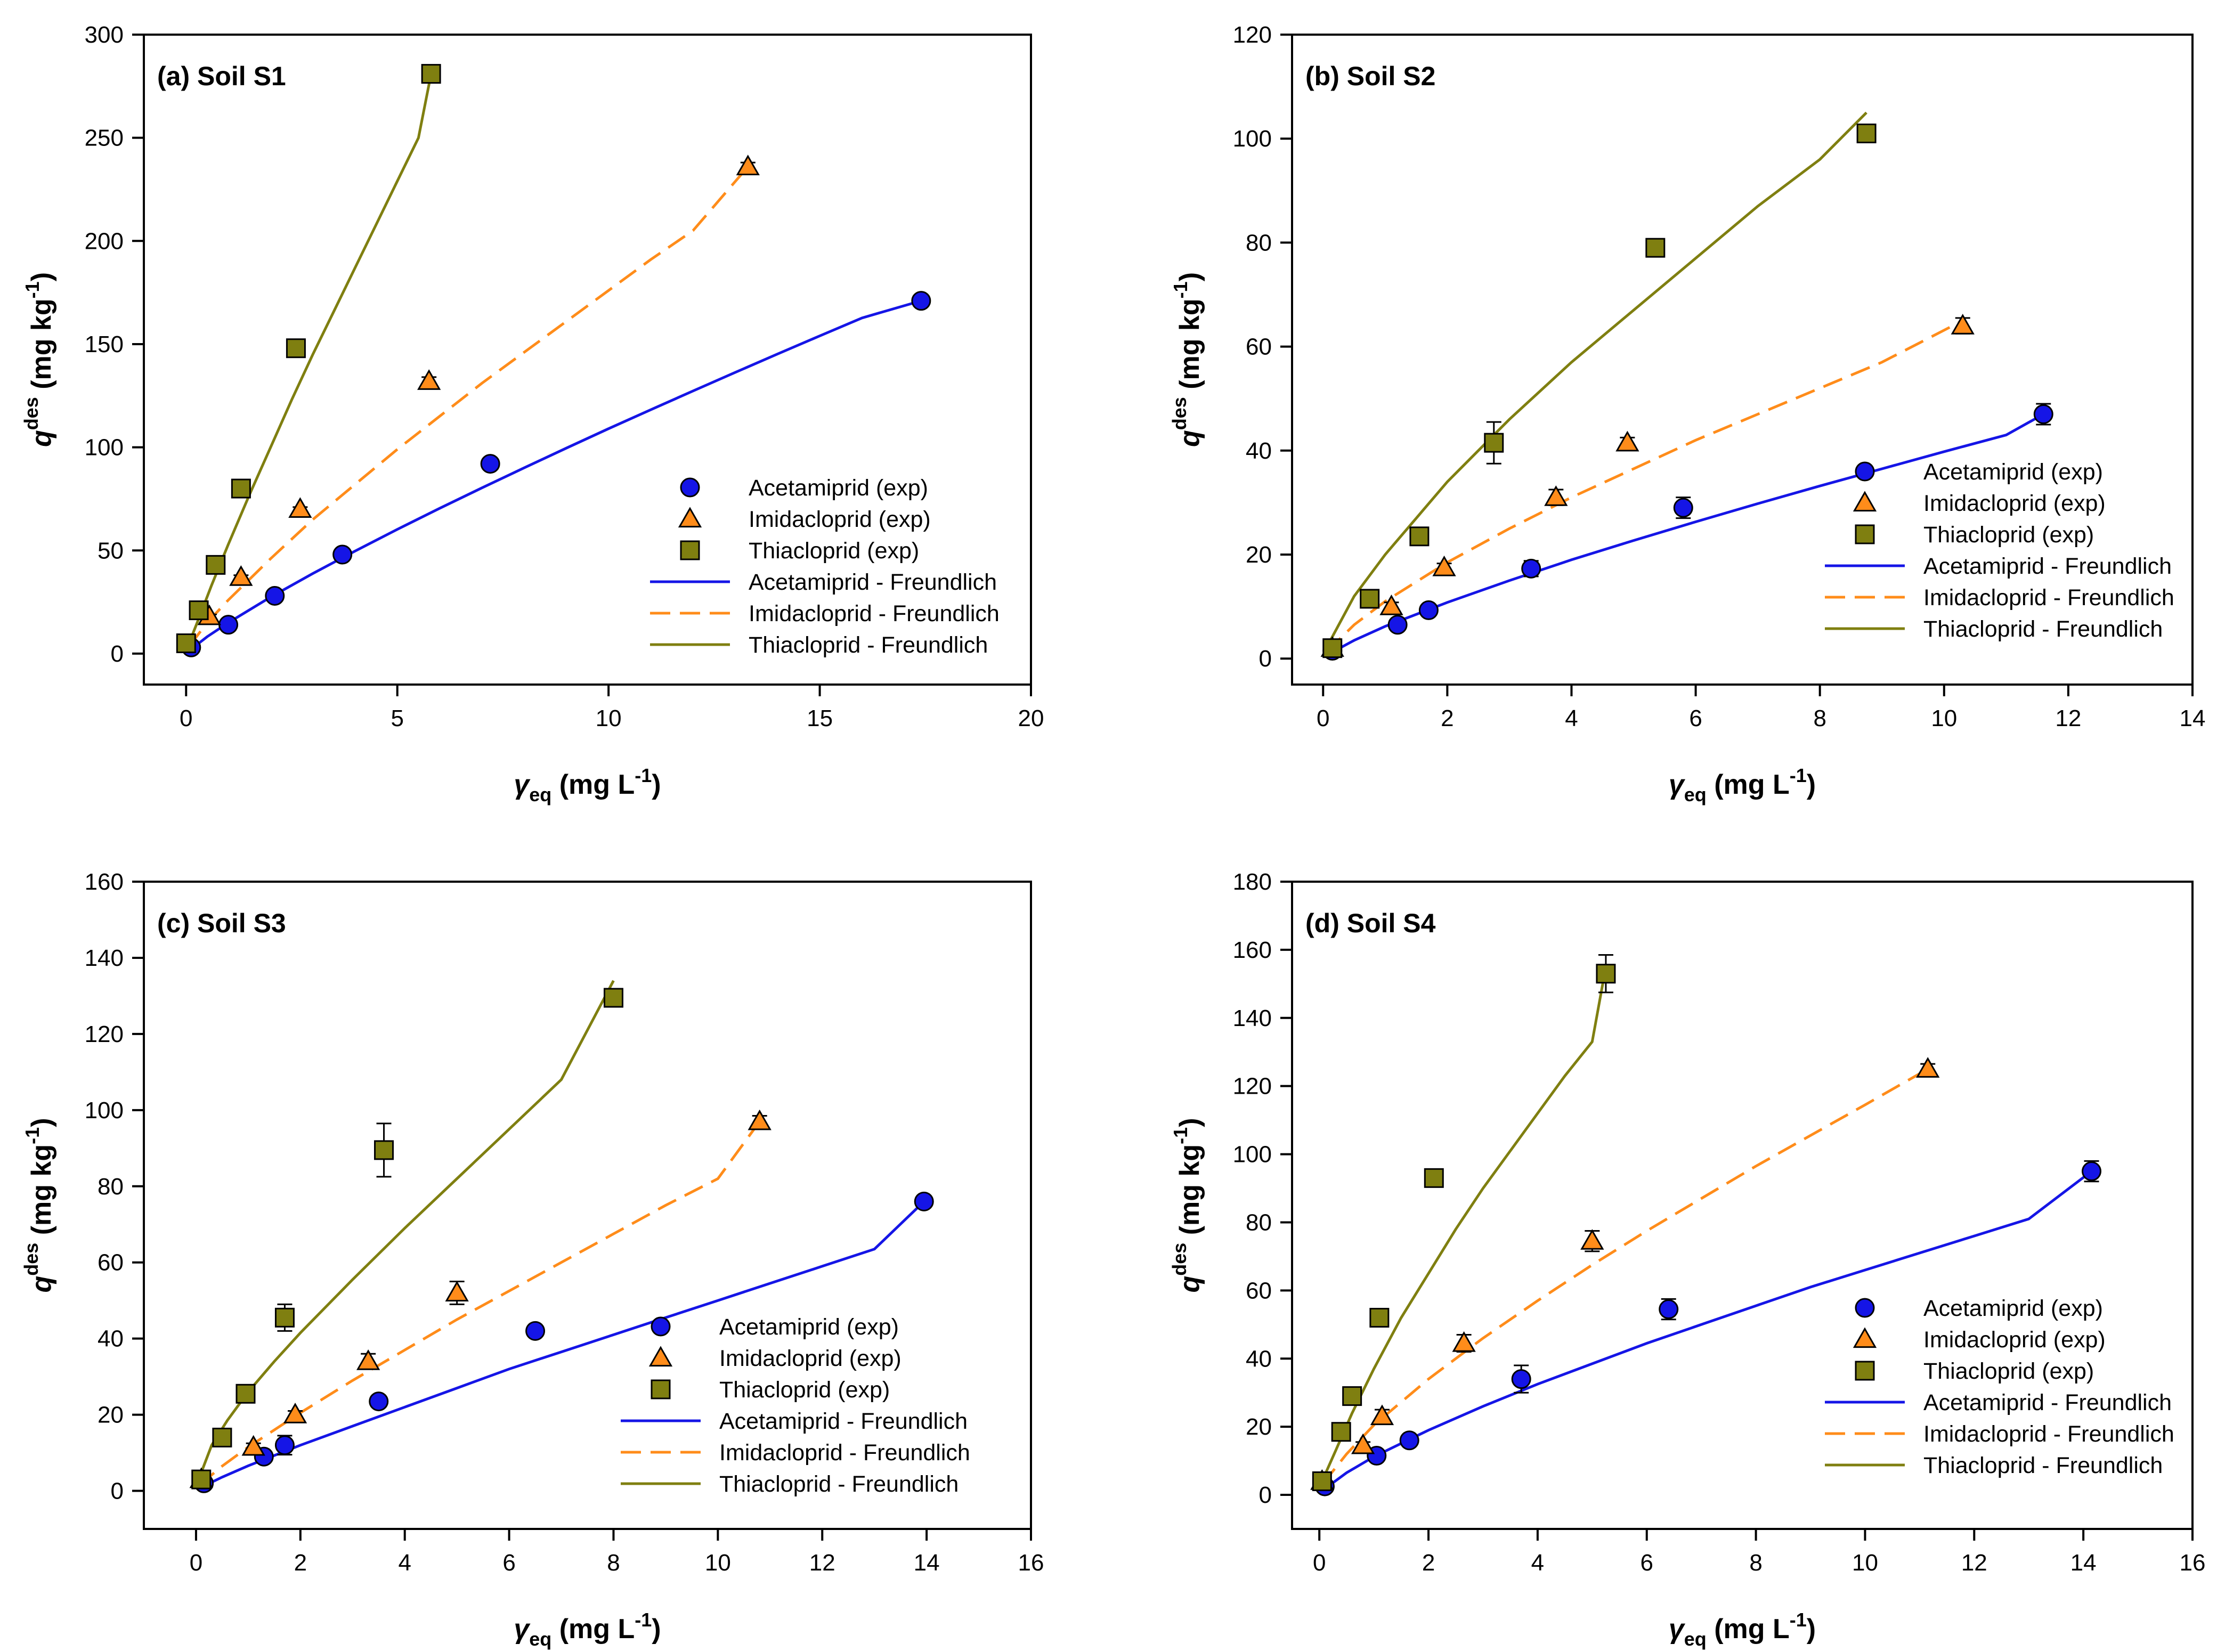 The height and width of the screenshot is (1652, 2217). I want to click on y-tick-label: 0, so click(118, 654).